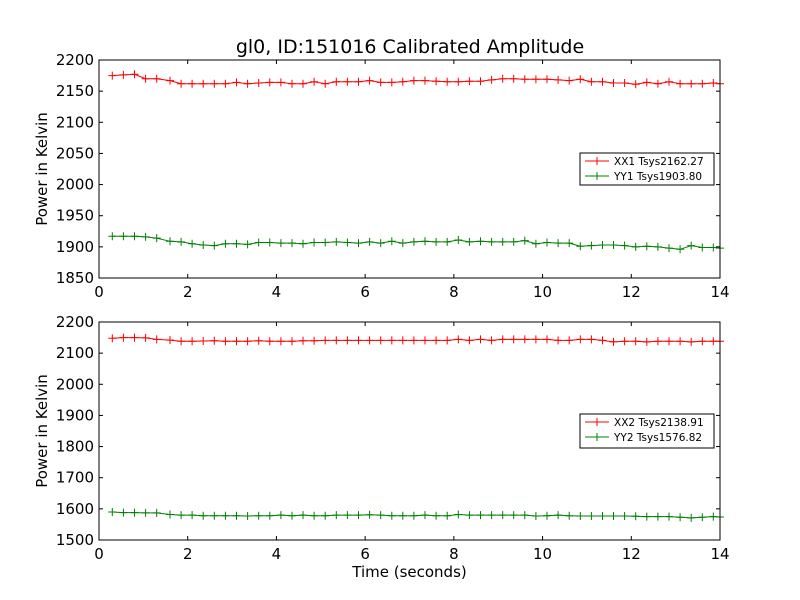 Image resolution: width=800 pixels, height=600 pixels. What do you see at coordinates (75, 60) in the screenshot?
I see `y-tick-label: 2200` at bounding box center [75, 60].